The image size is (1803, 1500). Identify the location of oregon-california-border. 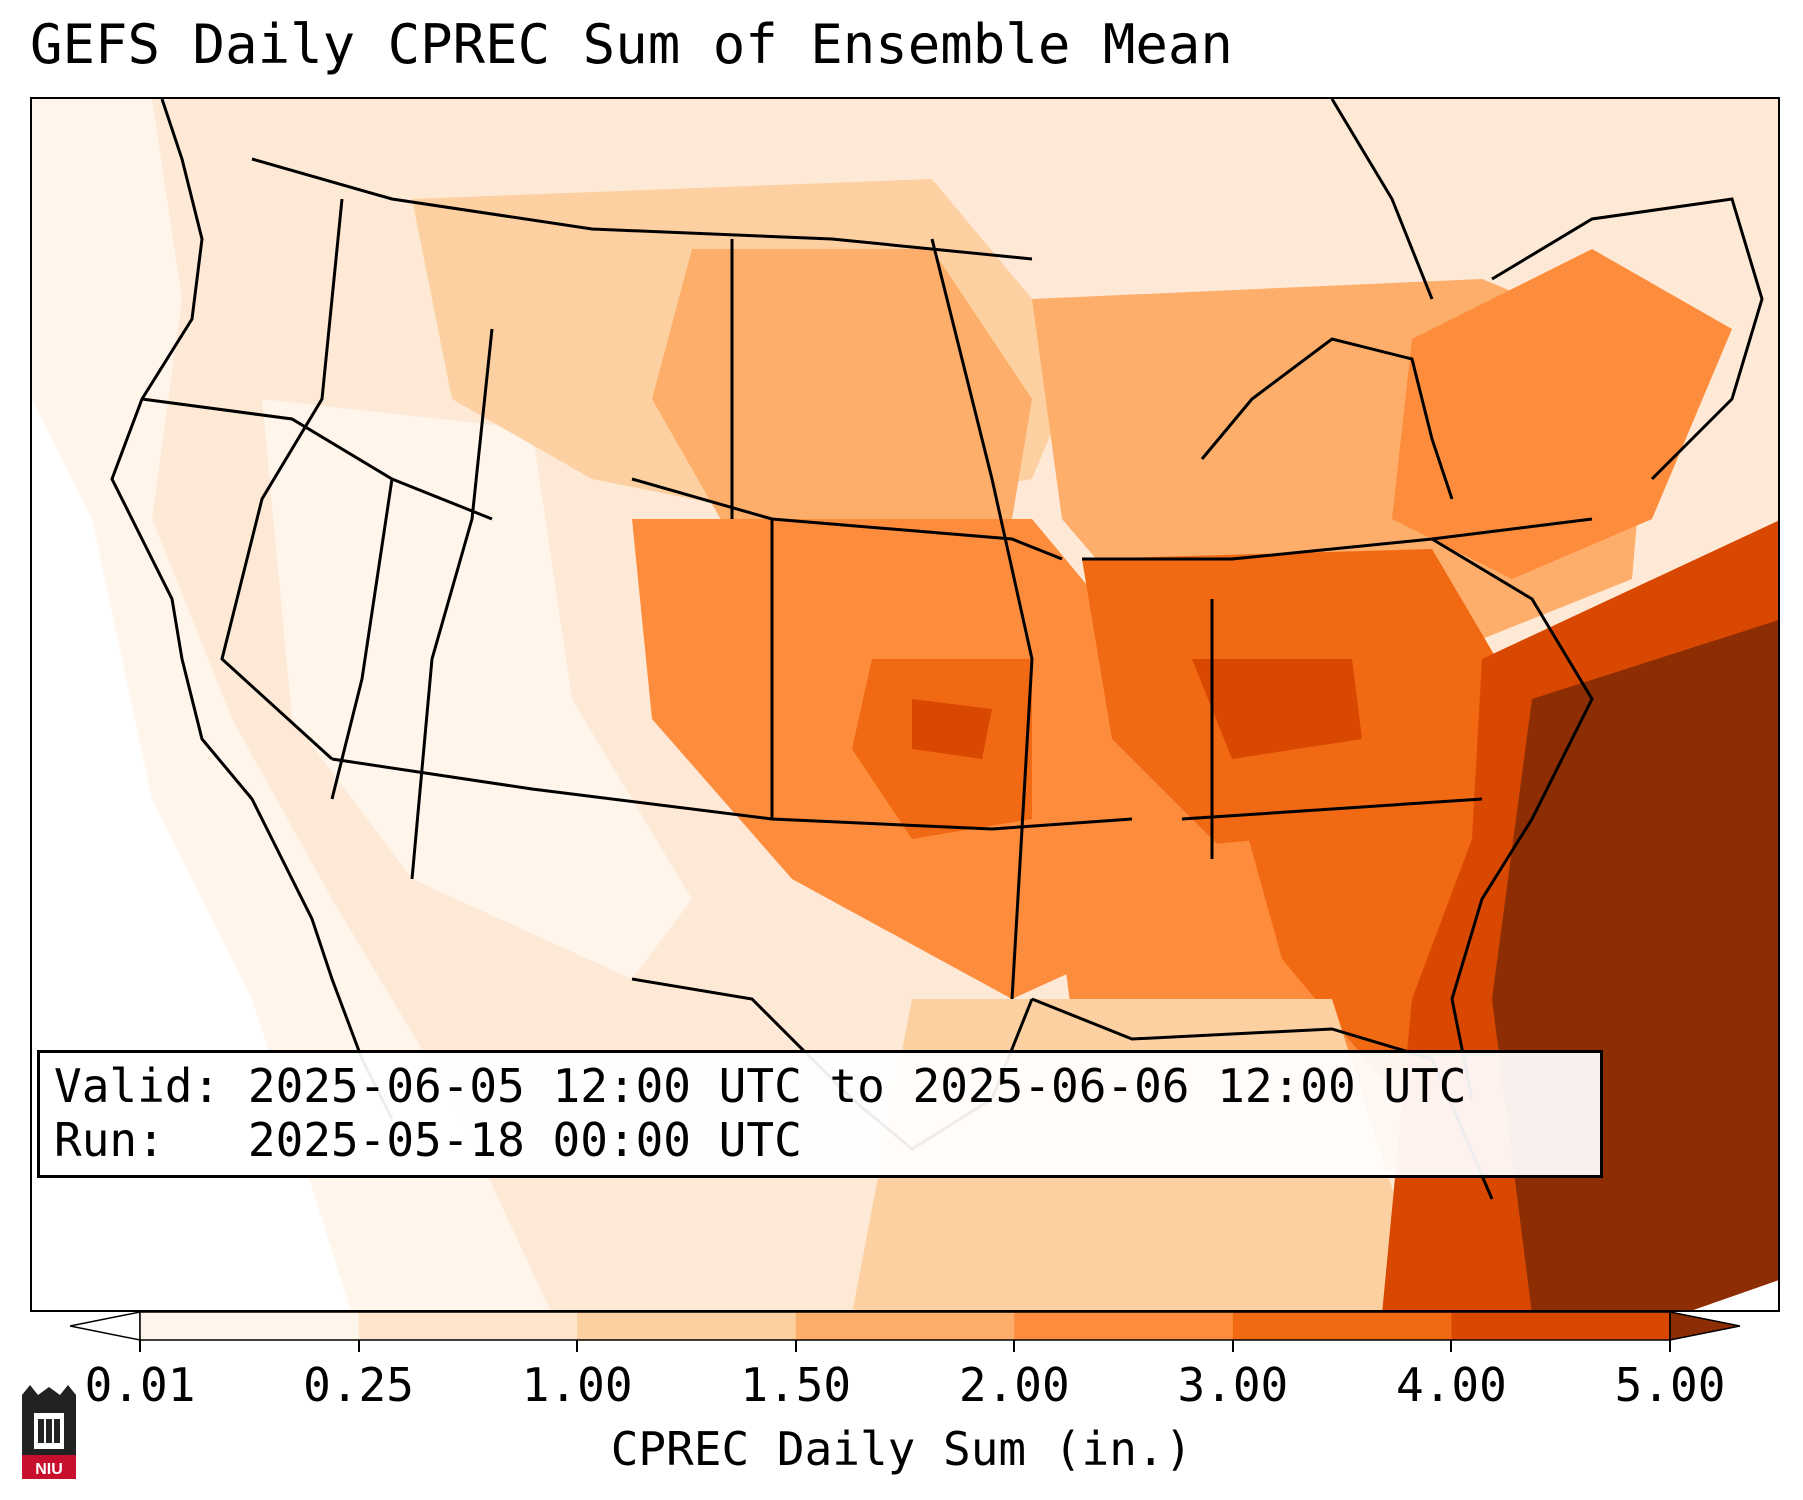
(317, 459).